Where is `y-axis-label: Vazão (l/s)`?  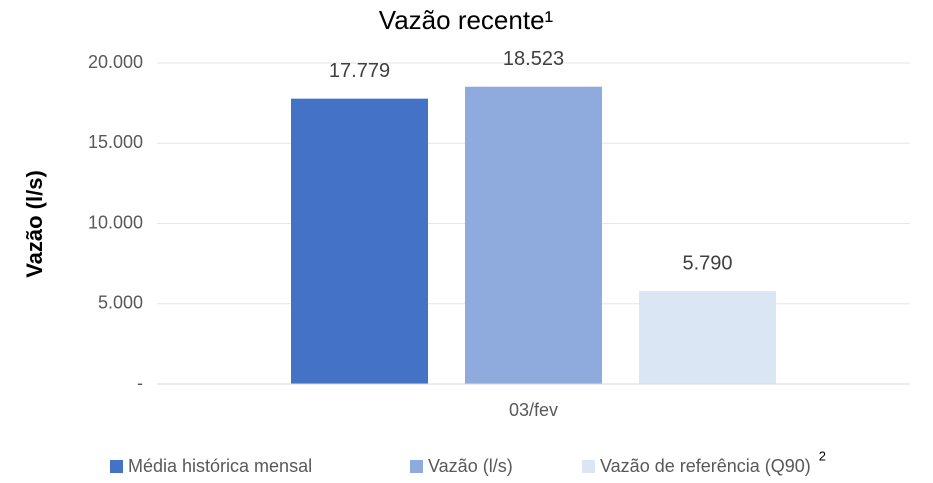 y-axis-label: Vazão (l/s) is located at coordinates (34, 224).